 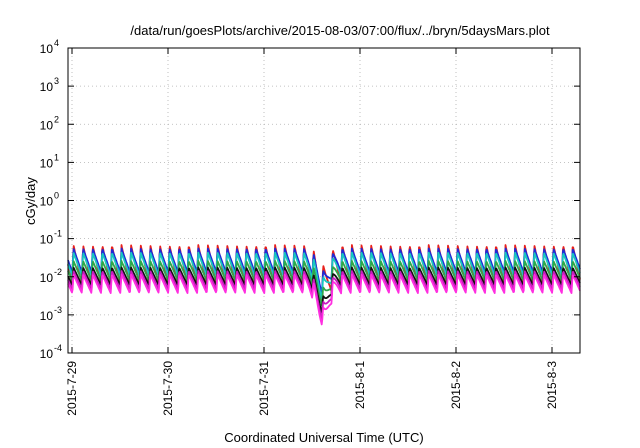 What do you see at coordinates (323, 437) in the screenshot?
I see `x-axis-label: Coordinated Universal Time (UTC)` at bounding box center [323, 437].